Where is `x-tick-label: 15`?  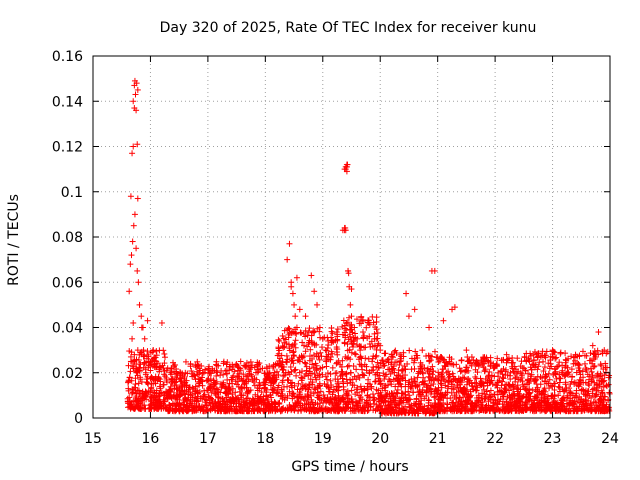 x-tick-label: 15 is located at coordinates (93, 439).